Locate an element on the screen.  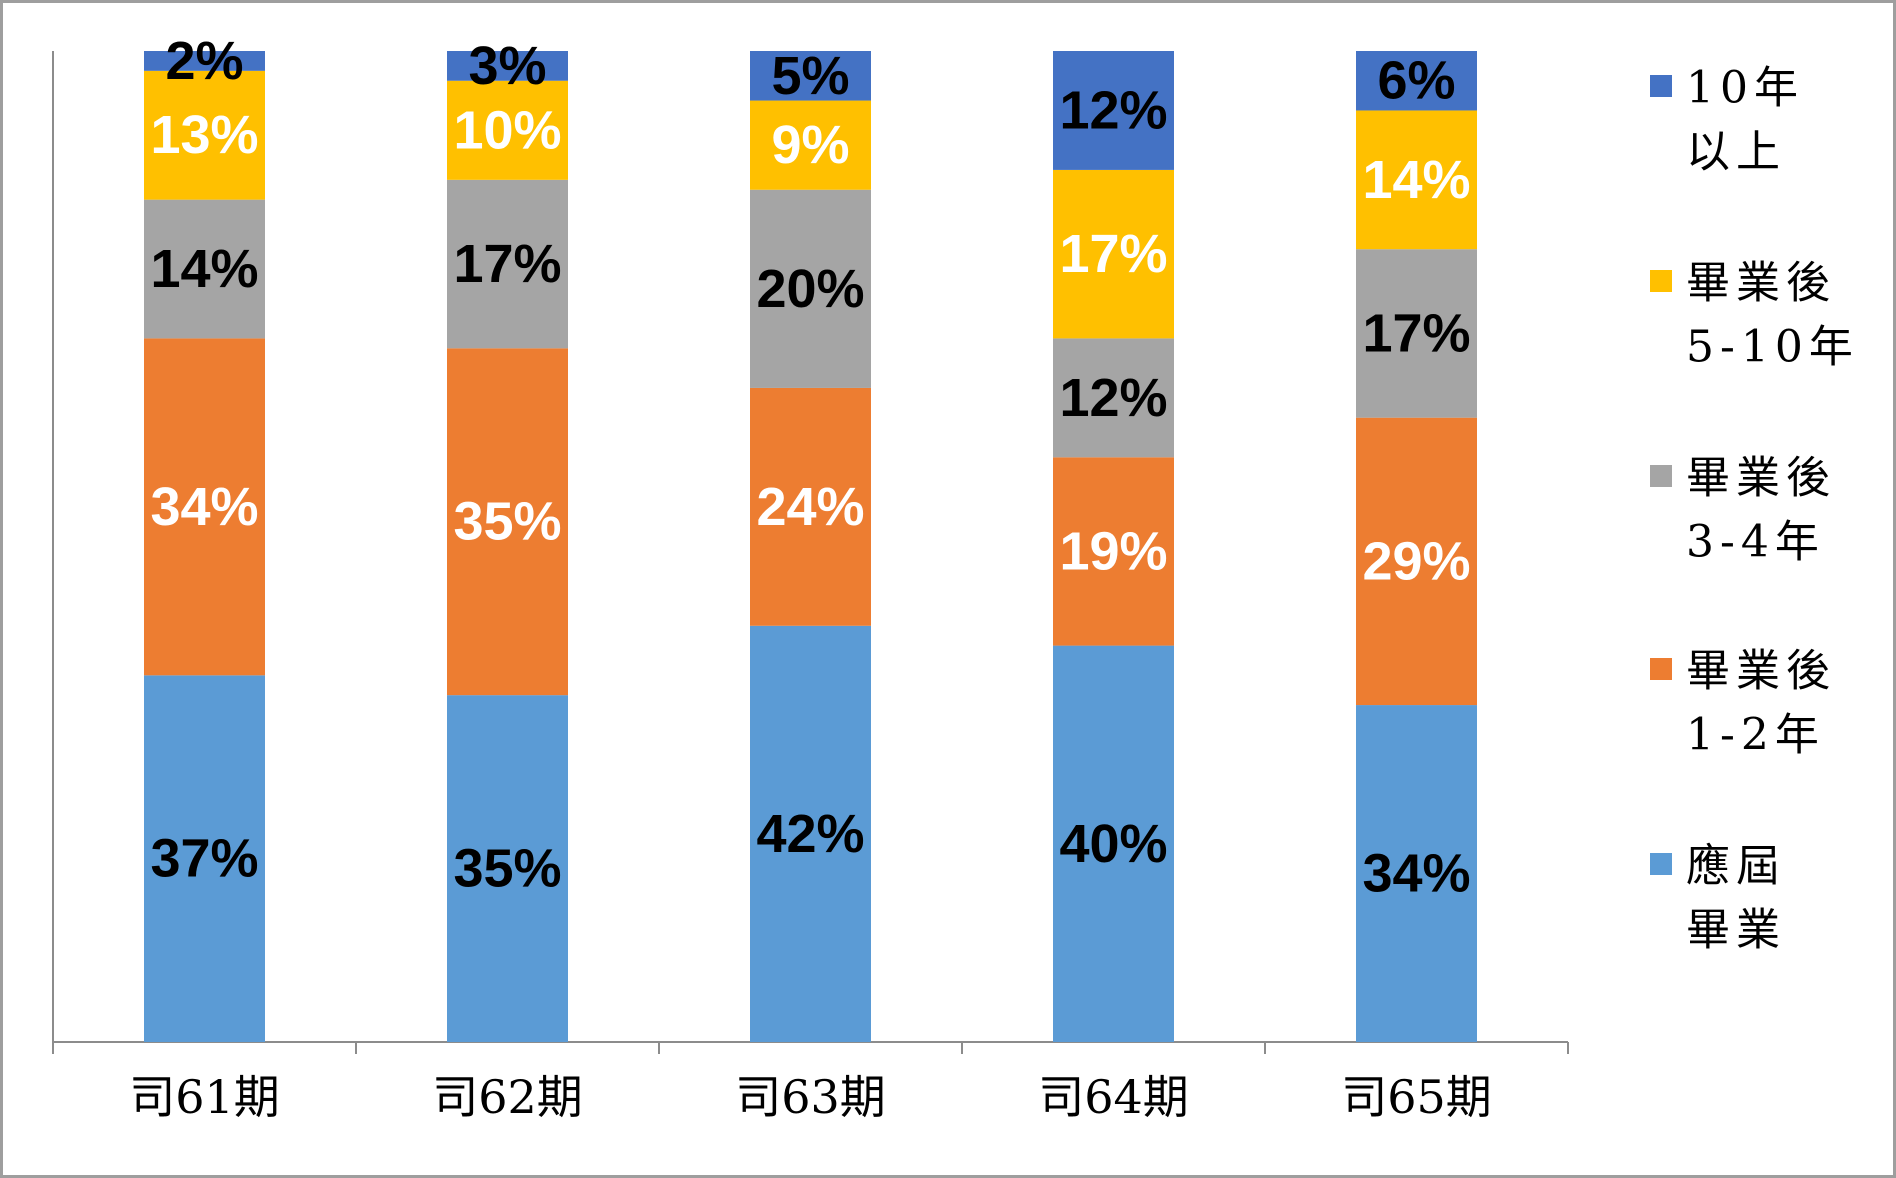
data-label: 13% is located at coordinates (204, 135).